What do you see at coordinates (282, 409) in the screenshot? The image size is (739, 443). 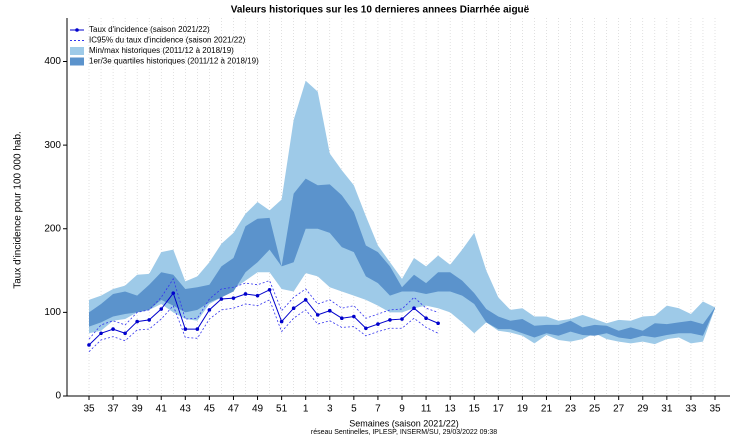 I see `x-tick-label: 51` at bounding box center [282, 409].